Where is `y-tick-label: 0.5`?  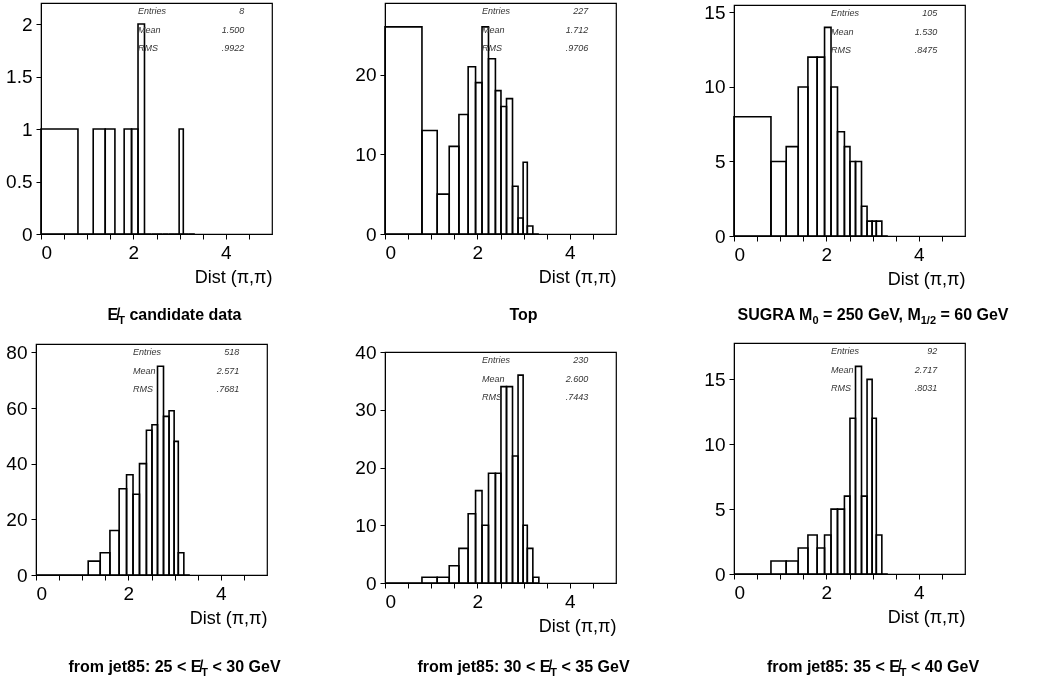 y-tick-label: 0.5 is located at coordinates (19, 181).